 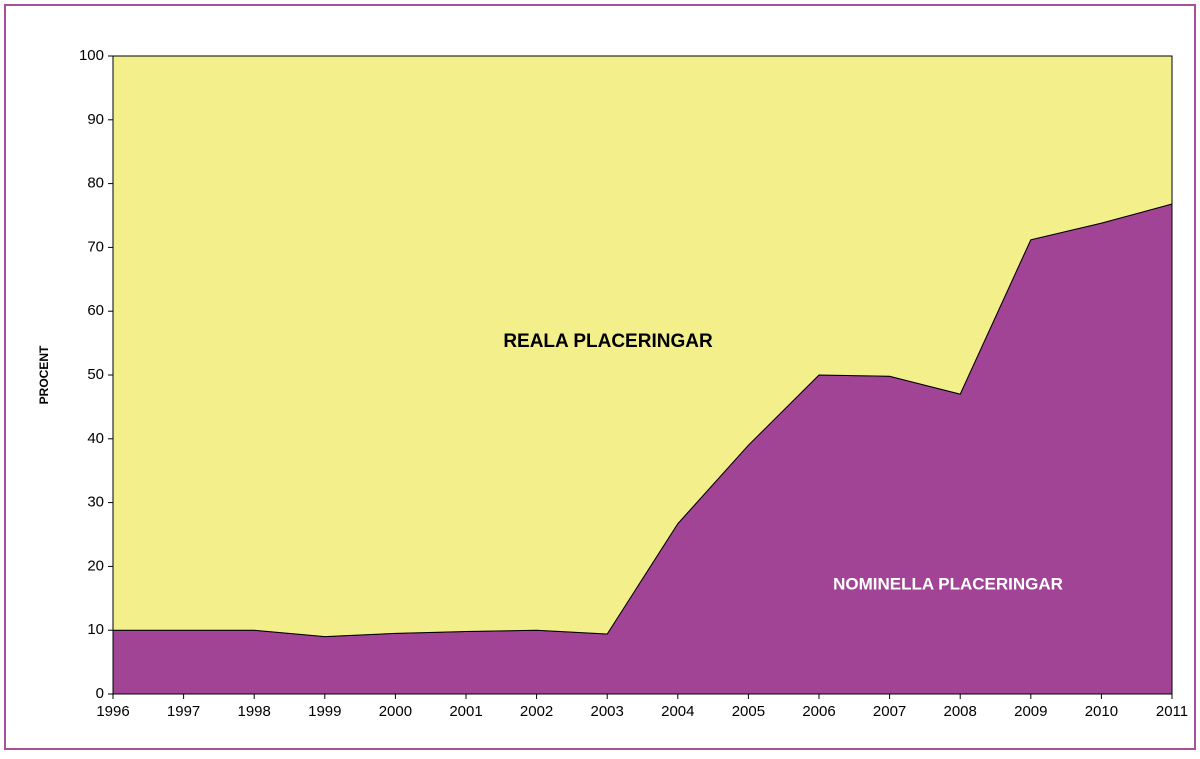 I want to click on y-axis-label: PROCENT, so click(x=44, y=374).